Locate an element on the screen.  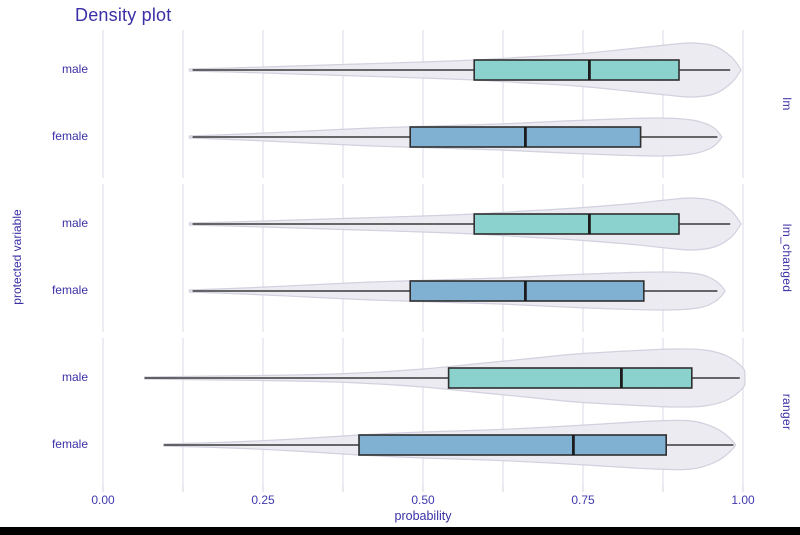
box-lm_changed-female is located at coordinates (527, 291).